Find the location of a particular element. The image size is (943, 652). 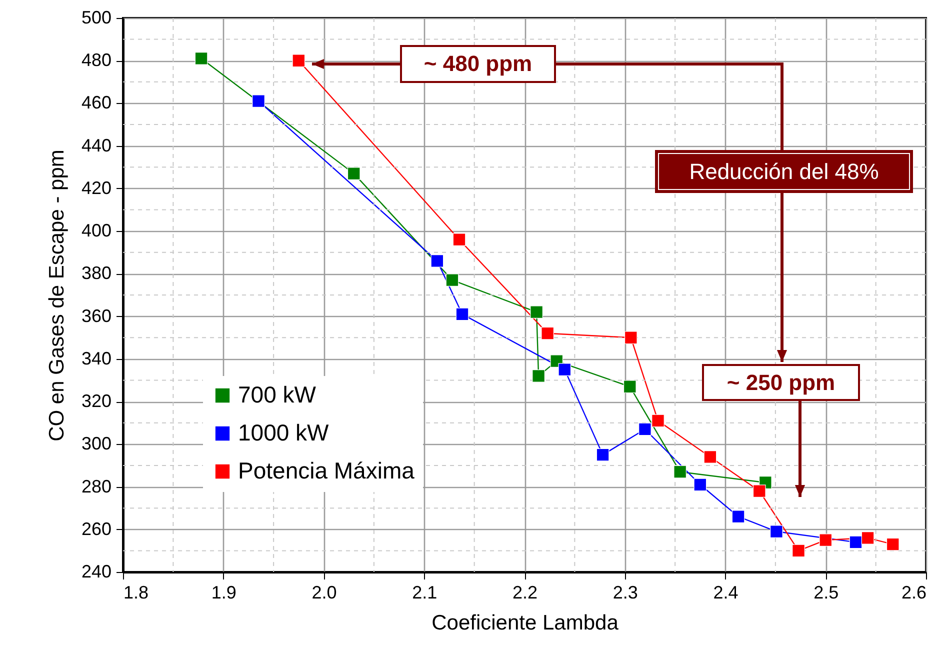

y-tick-label: 320 is located at coordinates (96, 401).